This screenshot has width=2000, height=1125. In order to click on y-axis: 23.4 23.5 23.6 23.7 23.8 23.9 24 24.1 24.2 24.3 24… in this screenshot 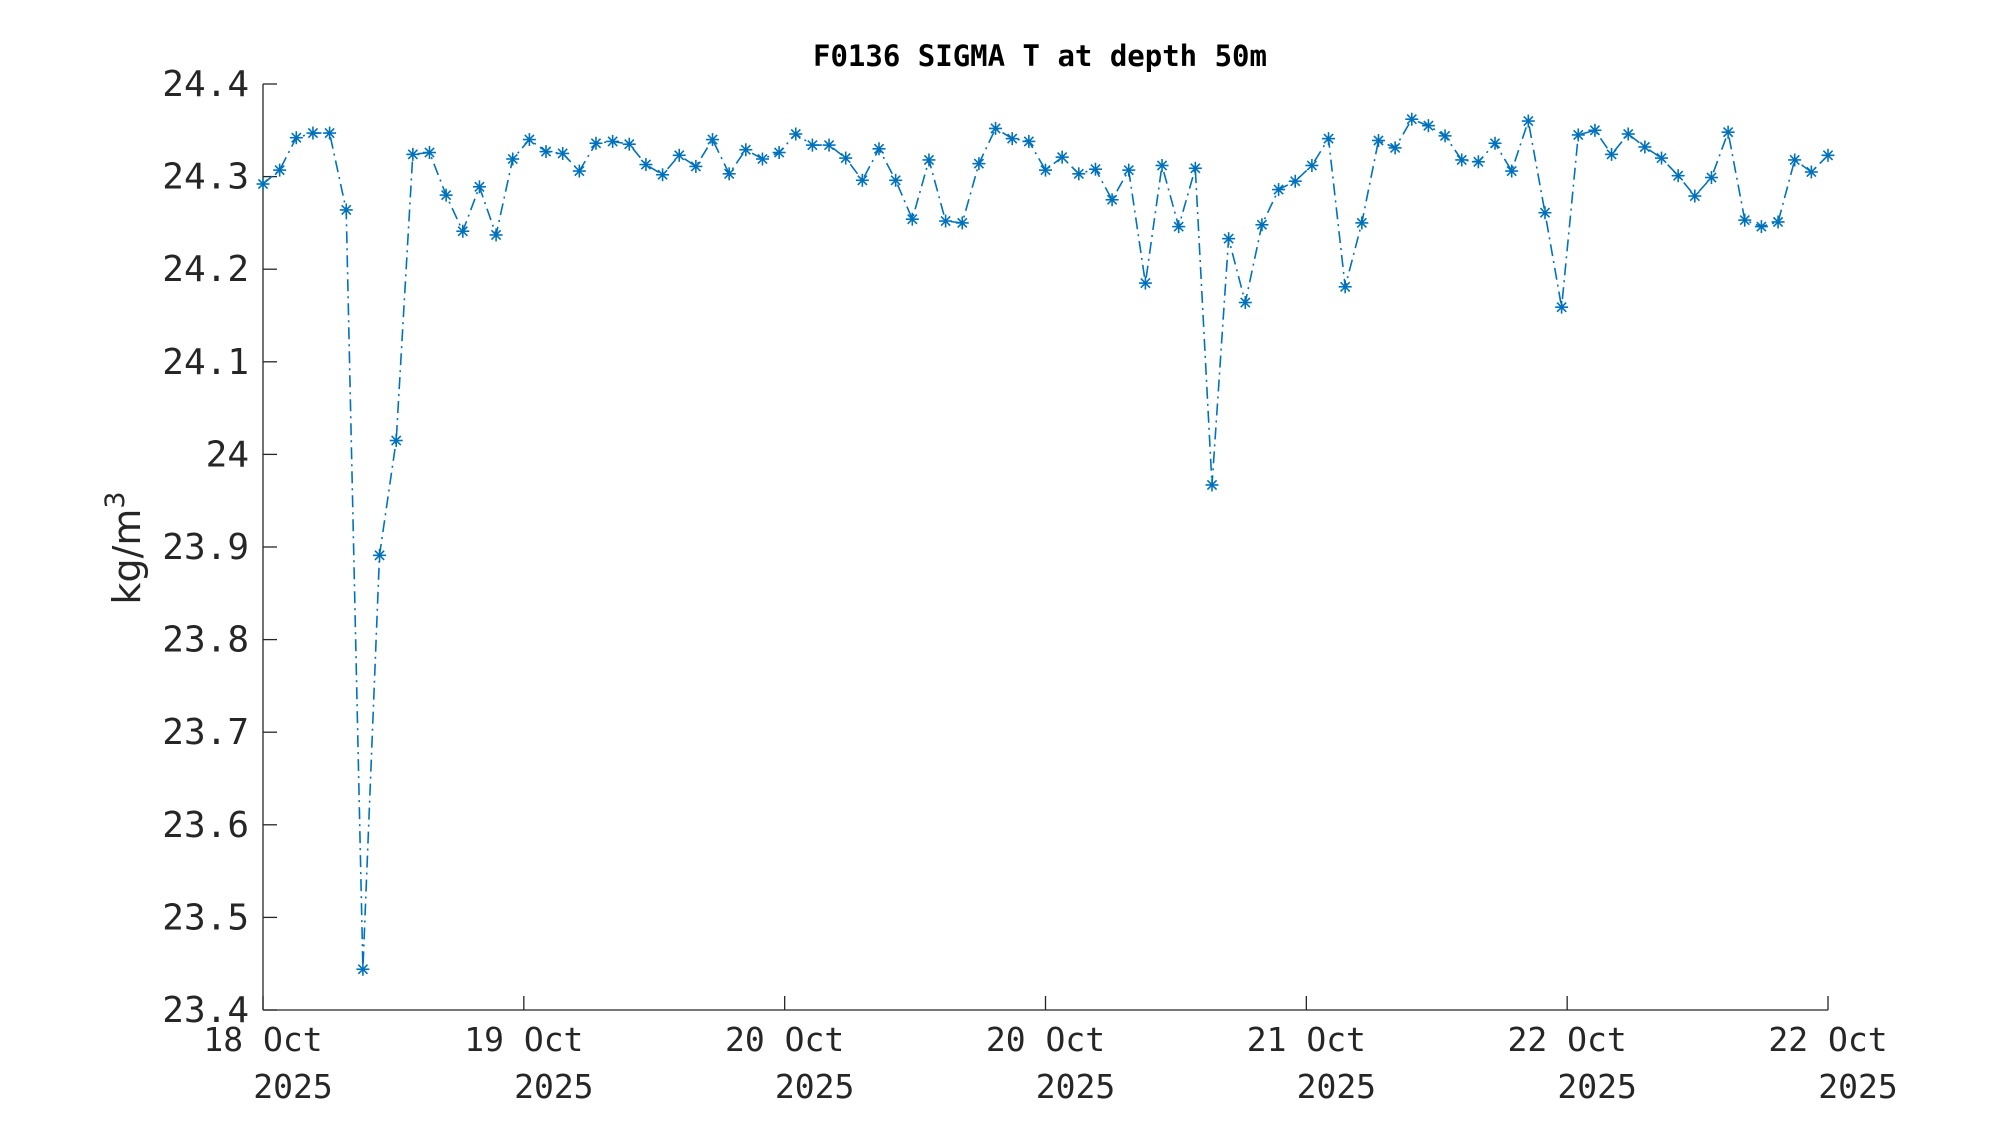, I will do `click(219, 547)`.